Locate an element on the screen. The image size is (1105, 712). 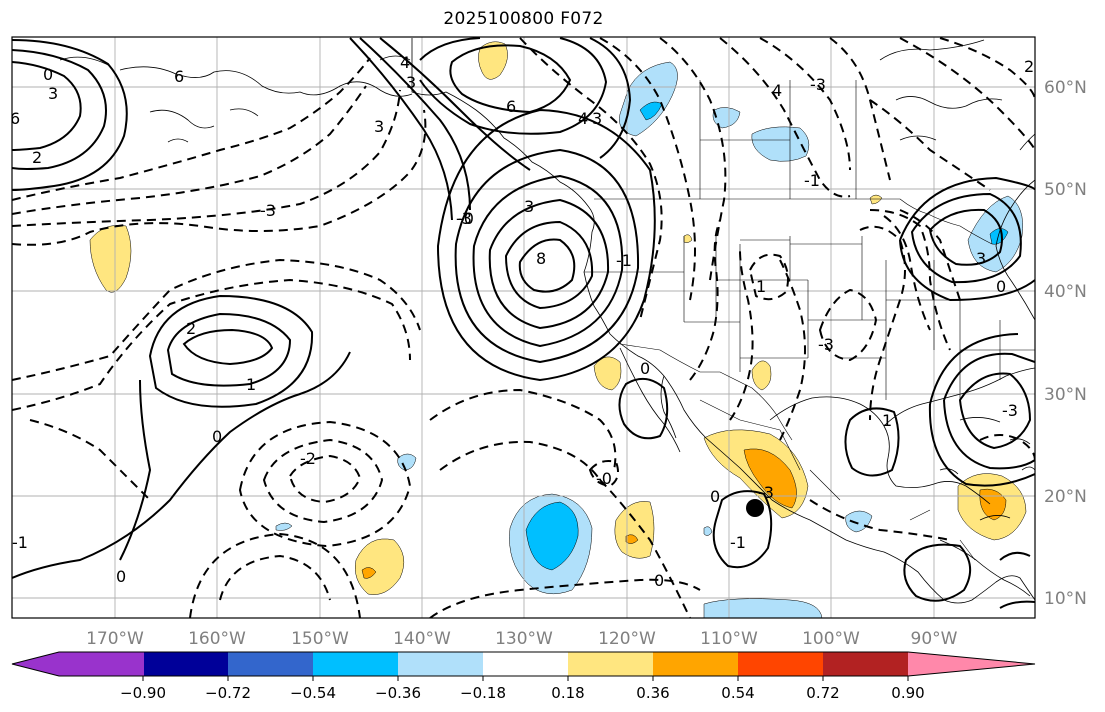
hudson-bay is located at coordinates (957, 95).